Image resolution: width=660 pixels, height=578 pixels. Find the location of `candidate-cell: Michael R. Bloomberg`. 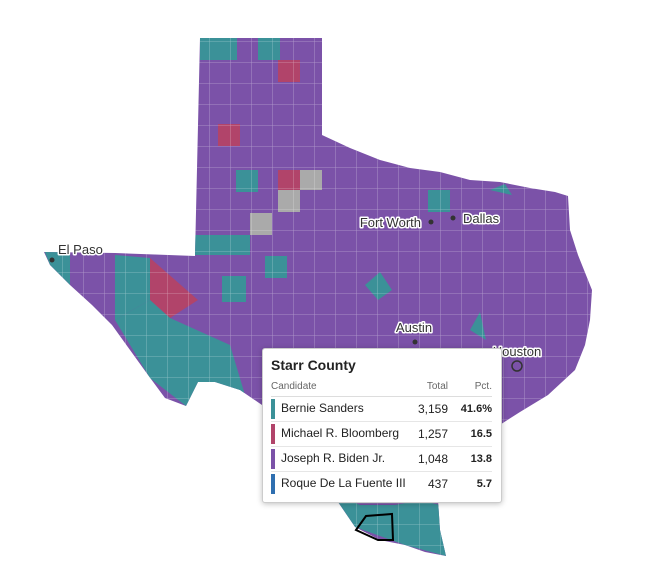

candidate-cell: Michael R. Bloomberg is located at coordinates (343, 434).